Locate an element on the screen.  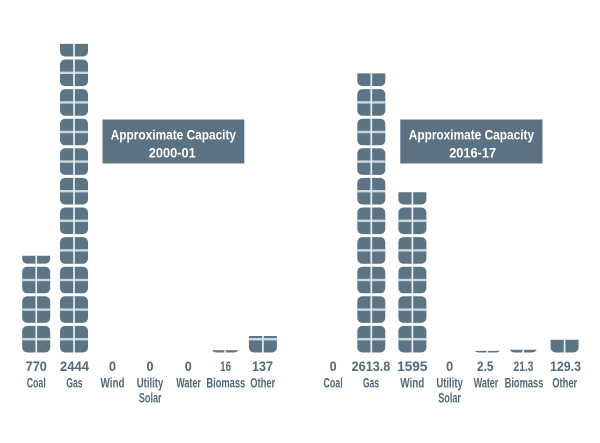
svg-text: 2016-17 is located at coordinates (472, 154).